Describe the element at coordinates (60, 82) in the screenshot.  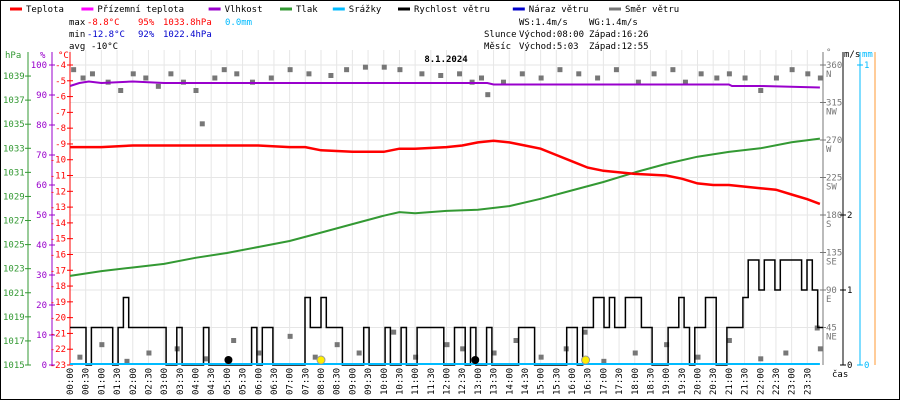
I see `temperature-tick-label: -5` at that location.